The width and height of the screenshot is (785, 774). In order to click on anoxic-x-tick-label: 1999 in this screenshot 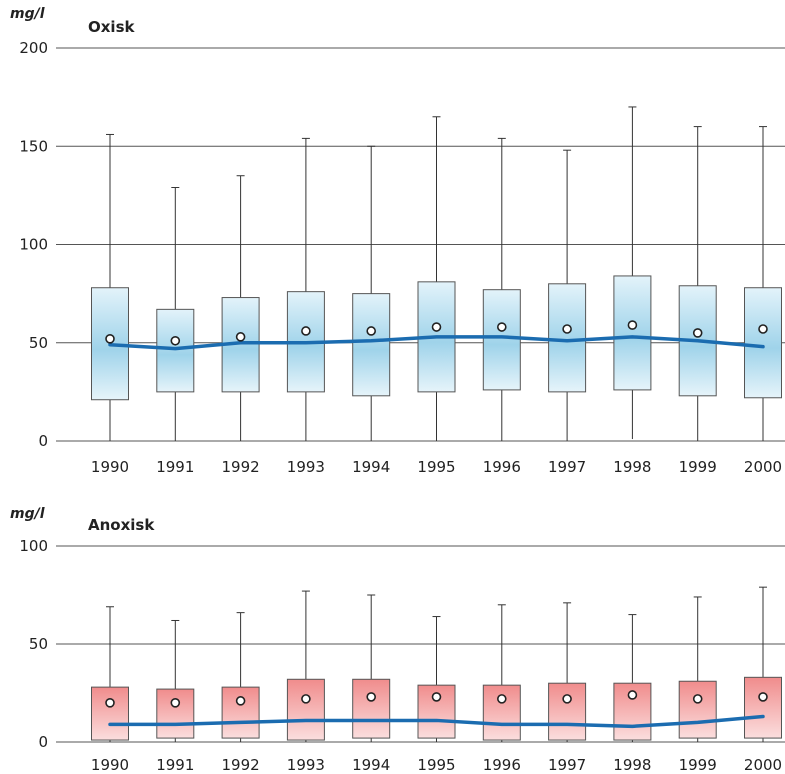, I will do `click(698, 765)`.